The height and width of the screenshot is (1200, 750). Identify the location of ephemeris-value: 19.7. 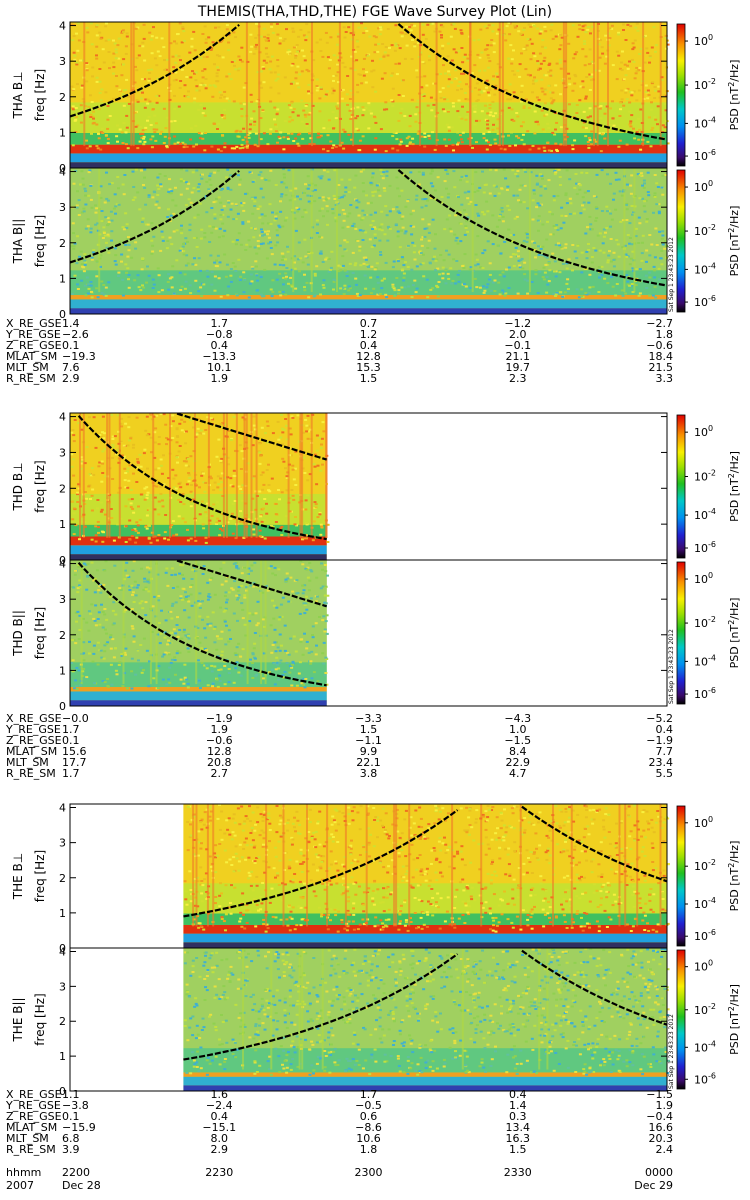
(518, 367).